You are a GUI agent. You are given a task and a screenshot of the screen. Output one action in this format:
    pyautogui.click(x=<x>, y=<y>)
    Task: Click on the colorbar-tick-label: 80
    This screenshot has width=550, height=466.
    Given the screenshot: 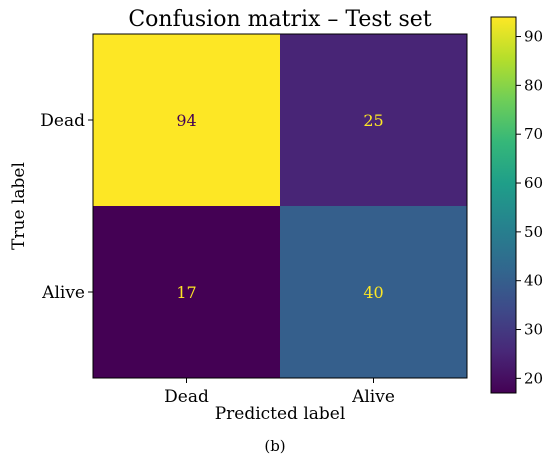 What is the action you would take?
    pyautogui.click(x=533, y=85)
    